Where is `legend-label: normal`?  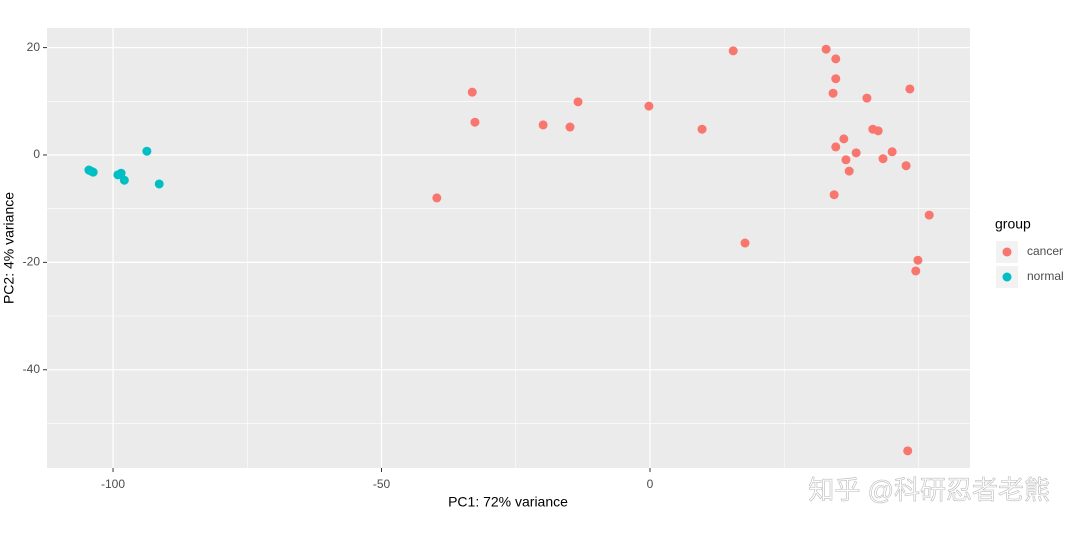 legend-label: normal is located at coordinates (1045, 276).